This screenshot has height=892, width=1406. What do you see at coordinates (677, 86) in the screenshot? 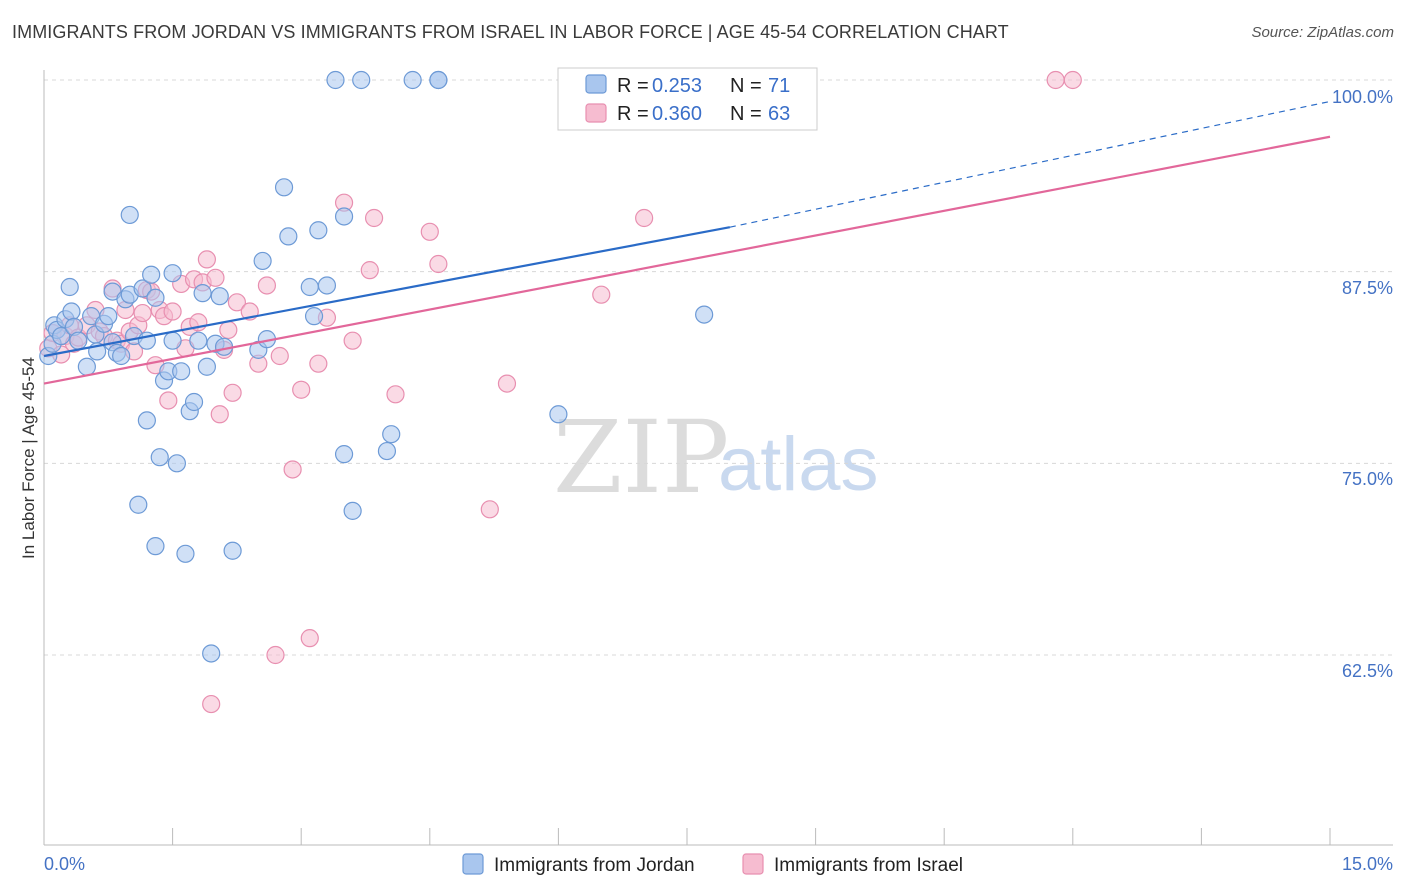
I see `legend-r-value-jordan: 0.253` at bounding box center [677, 86].